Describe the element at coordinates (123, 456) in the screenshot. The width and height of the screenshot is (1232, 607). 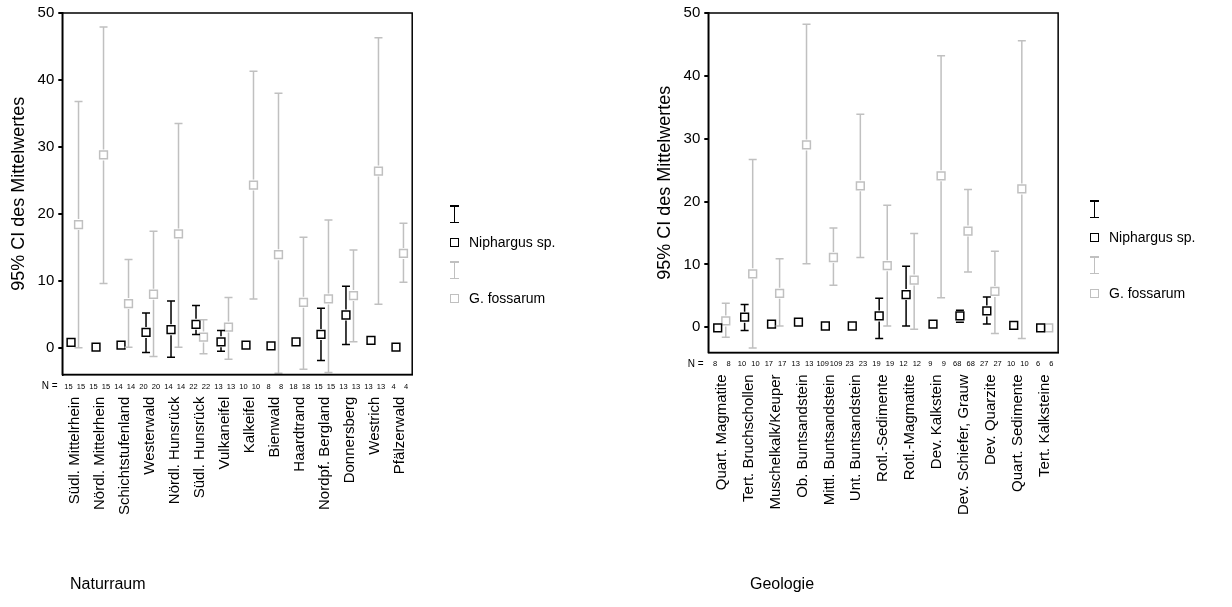
I see `x-tick-label: Schichtstufenland` at that location.